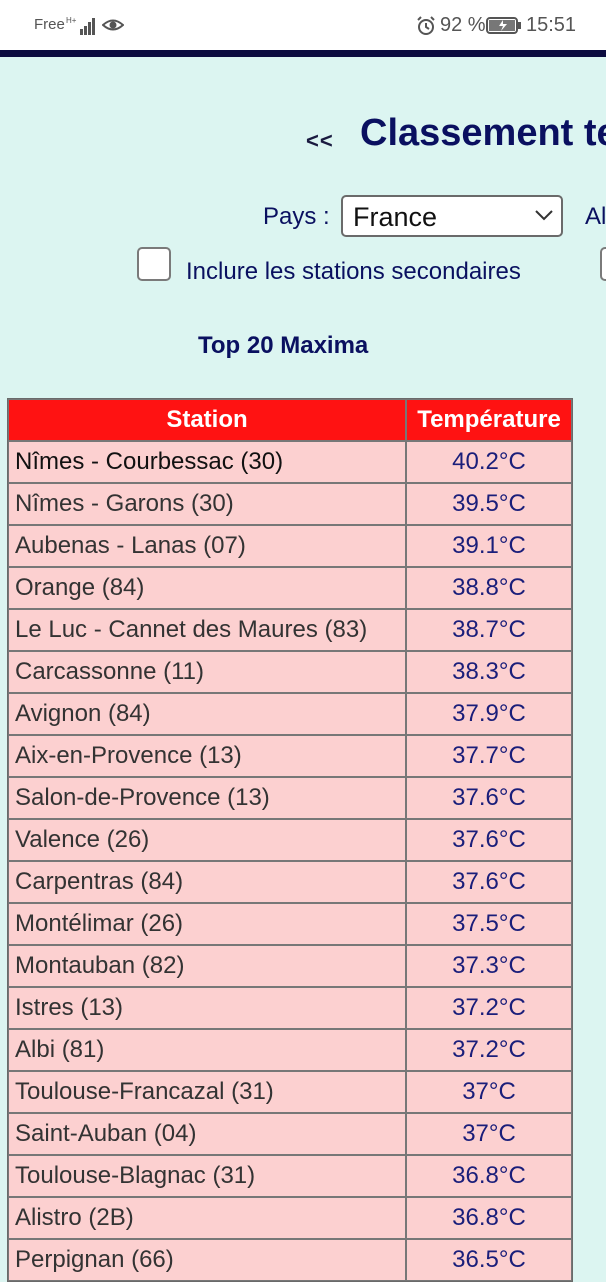 Image resolution: width=606 pixels, height=1282 pixels. Describe the element at coordinates (207, 756) in the screenshot. I see `station-cell: Aix-en-Provence (13)` at that location.